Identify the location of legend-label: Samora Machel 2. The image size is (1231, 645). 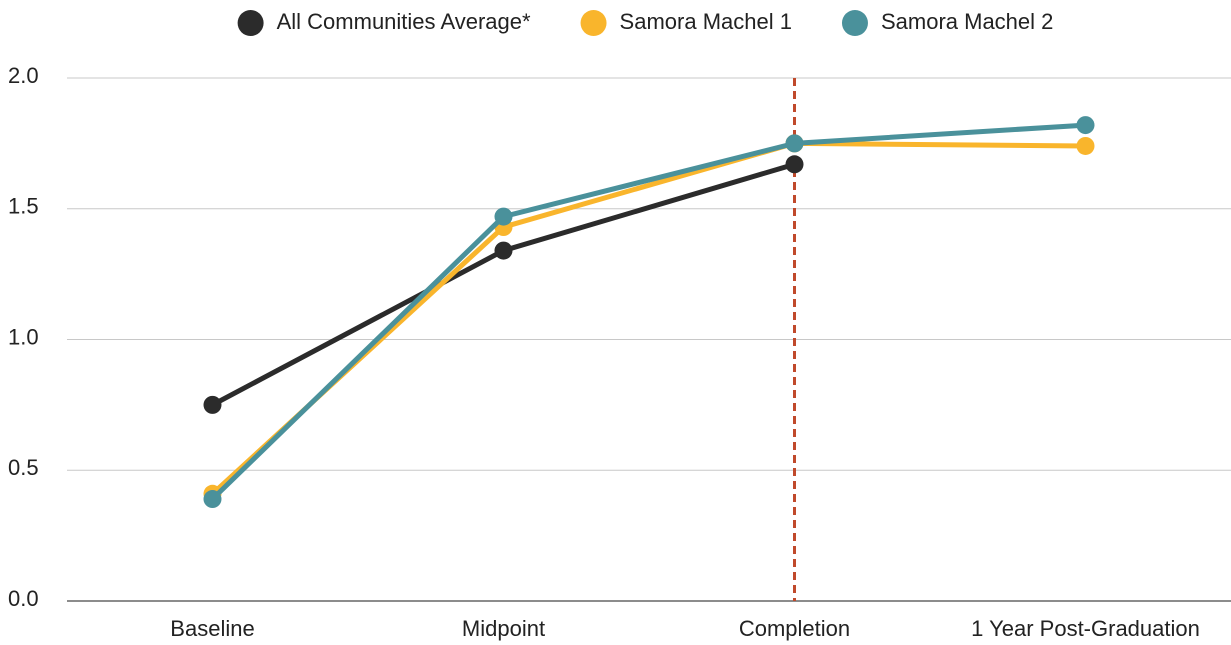
(967, 21).